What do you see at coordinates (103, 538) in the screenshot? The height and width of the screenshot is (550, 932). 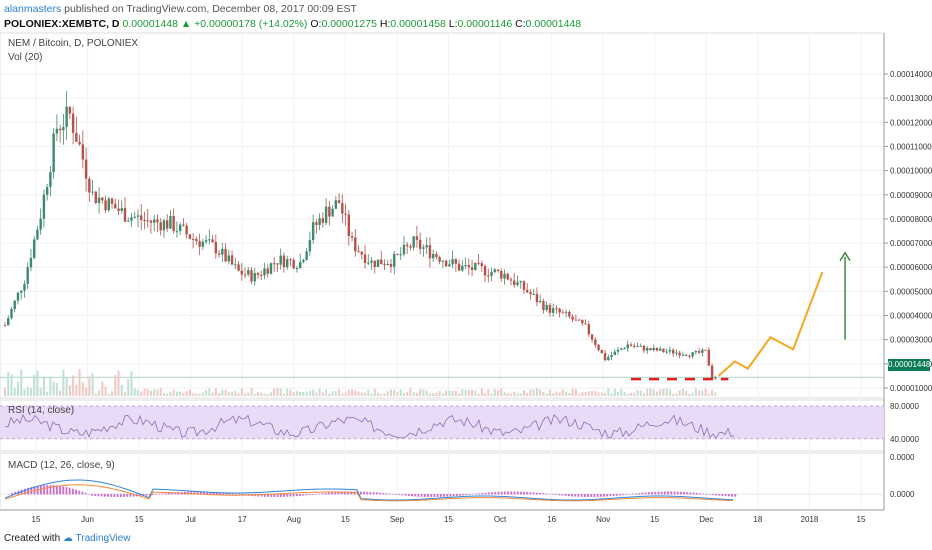 I see `tradingview-link: TradingView` at bounding box center [103, 538].